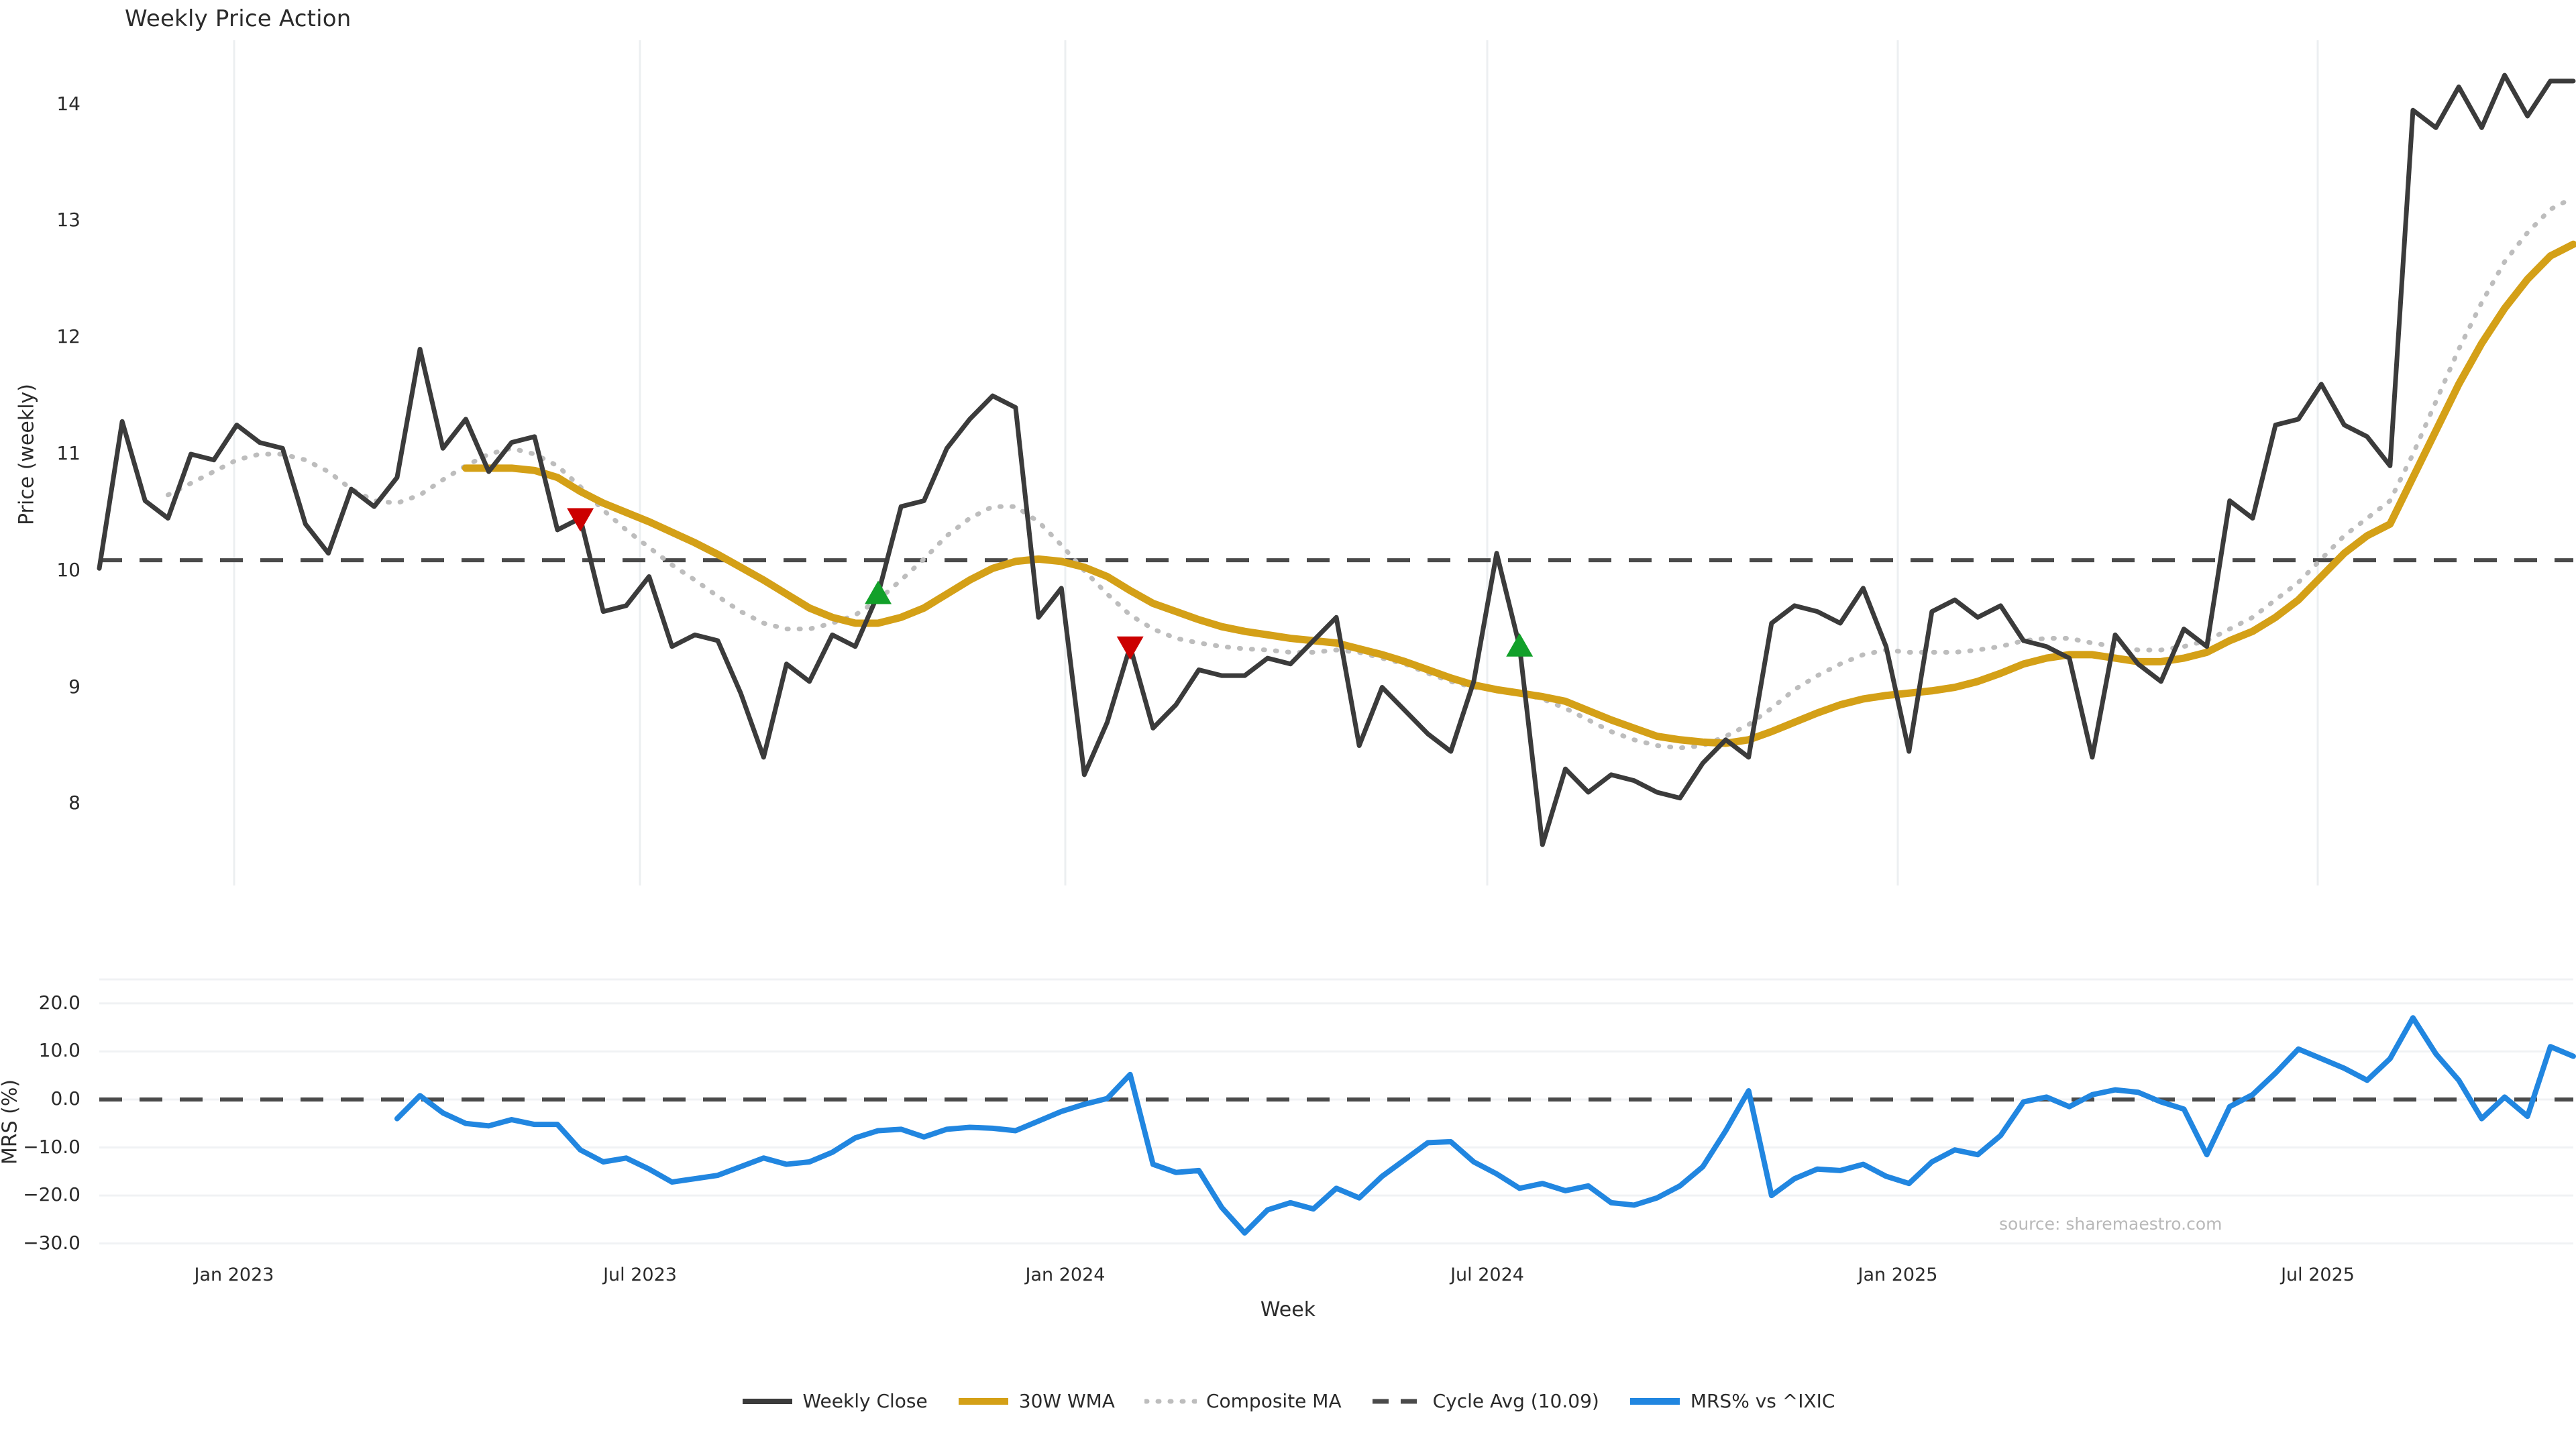  What do you see at coordinates (68, 220) in the screenshot?
I see `price-y-tick: 13` at bounding box center [68, 220].